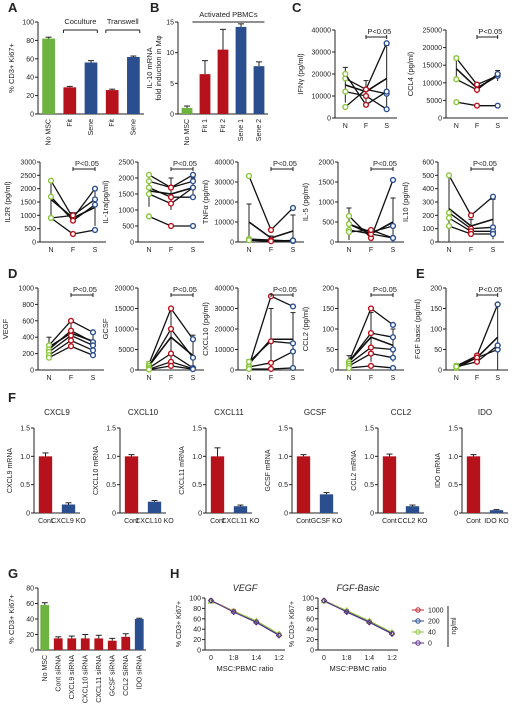 The image size is (520, 713). Describe the element at coordinates (305, 328) in the screenshot. I see `y-axis-label: CCL2 (pg/ml)` at that location.